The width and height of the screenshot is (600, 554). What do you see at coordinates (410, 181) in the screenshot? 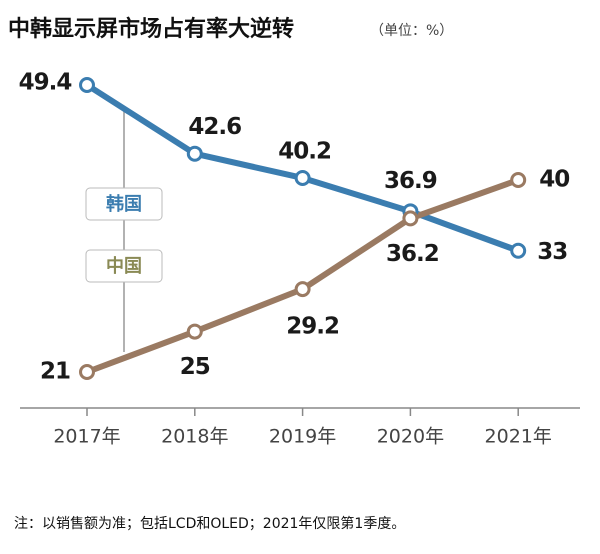
I see `data-label: 36.9` at bounding box center [410, 181].